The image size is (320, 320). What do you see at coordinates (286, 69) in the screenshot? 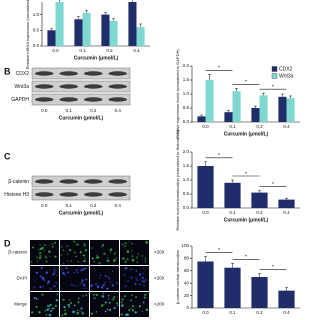
I see `legend-label: CDX2` at bounding box center [286, 69].